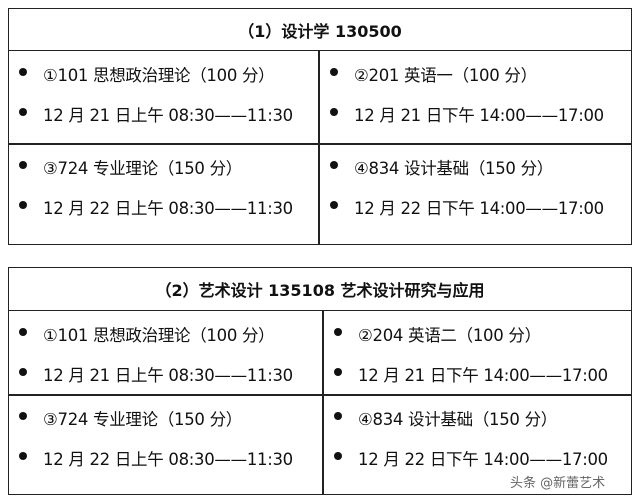 Image resolution: width=639 pixels, height=504 pixels. Describe the element at coordinates (558, 483) in the screenshot. I see `watermark: 头条 @新蕾艺术` at that location.